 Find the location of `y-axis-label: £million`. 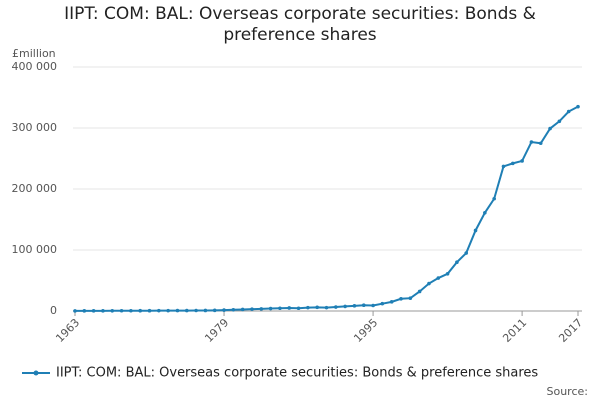

y-axis-label: £million is located at coordinates (34, 53).